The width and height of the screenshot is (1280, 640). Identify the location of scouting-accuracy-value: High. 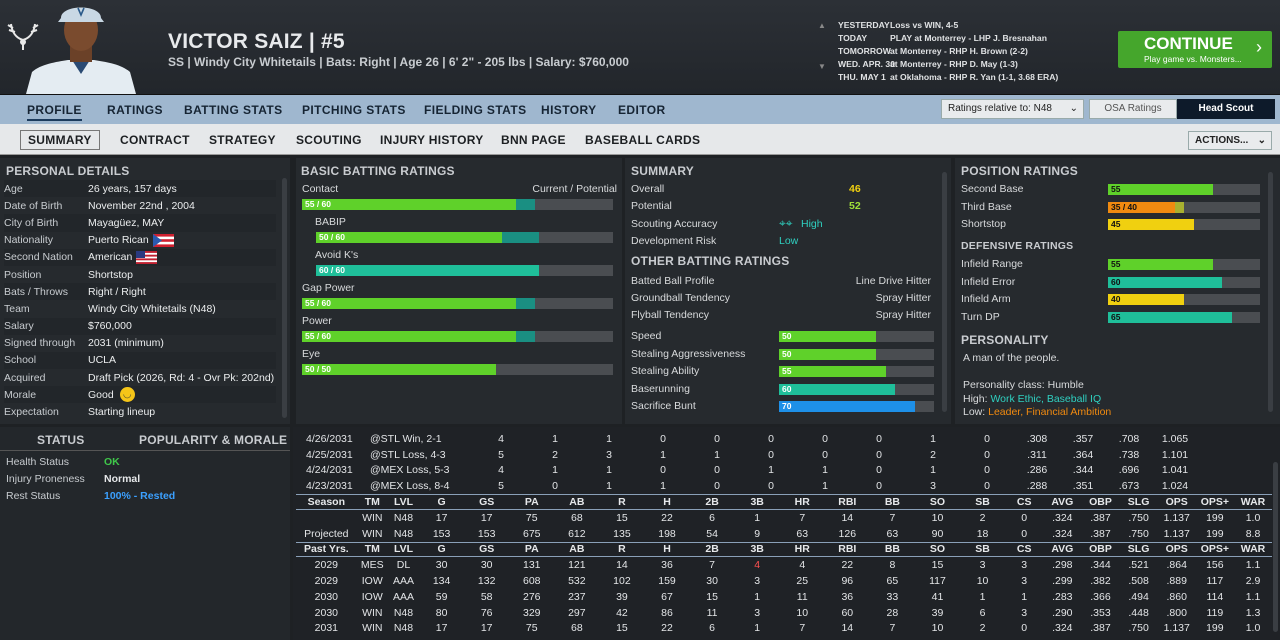
(812, 224).